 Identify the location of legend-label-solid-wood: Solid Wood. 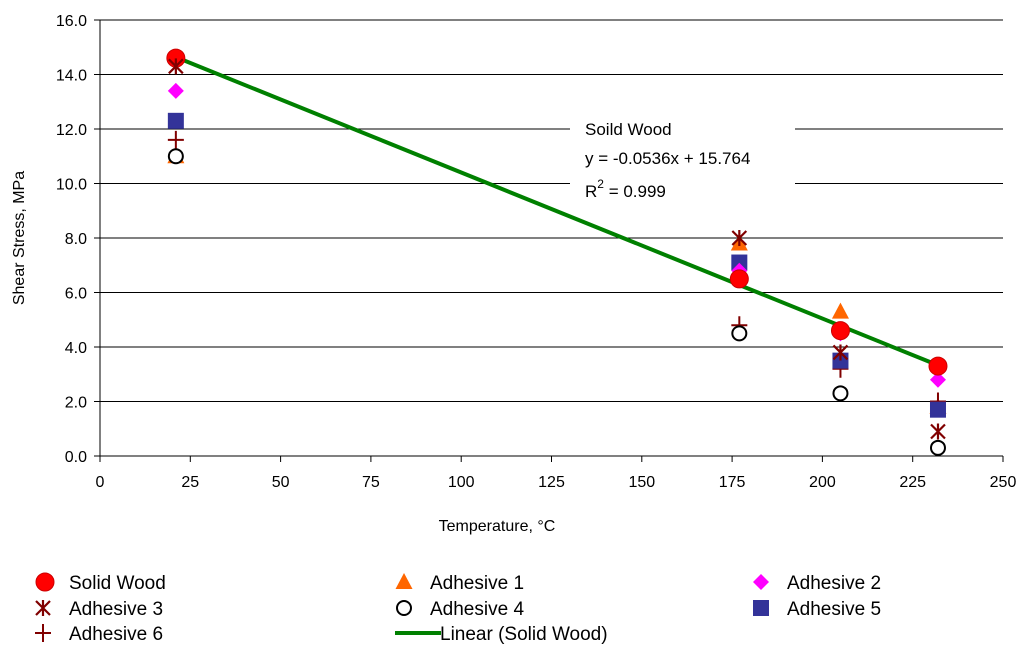
(117, 583).